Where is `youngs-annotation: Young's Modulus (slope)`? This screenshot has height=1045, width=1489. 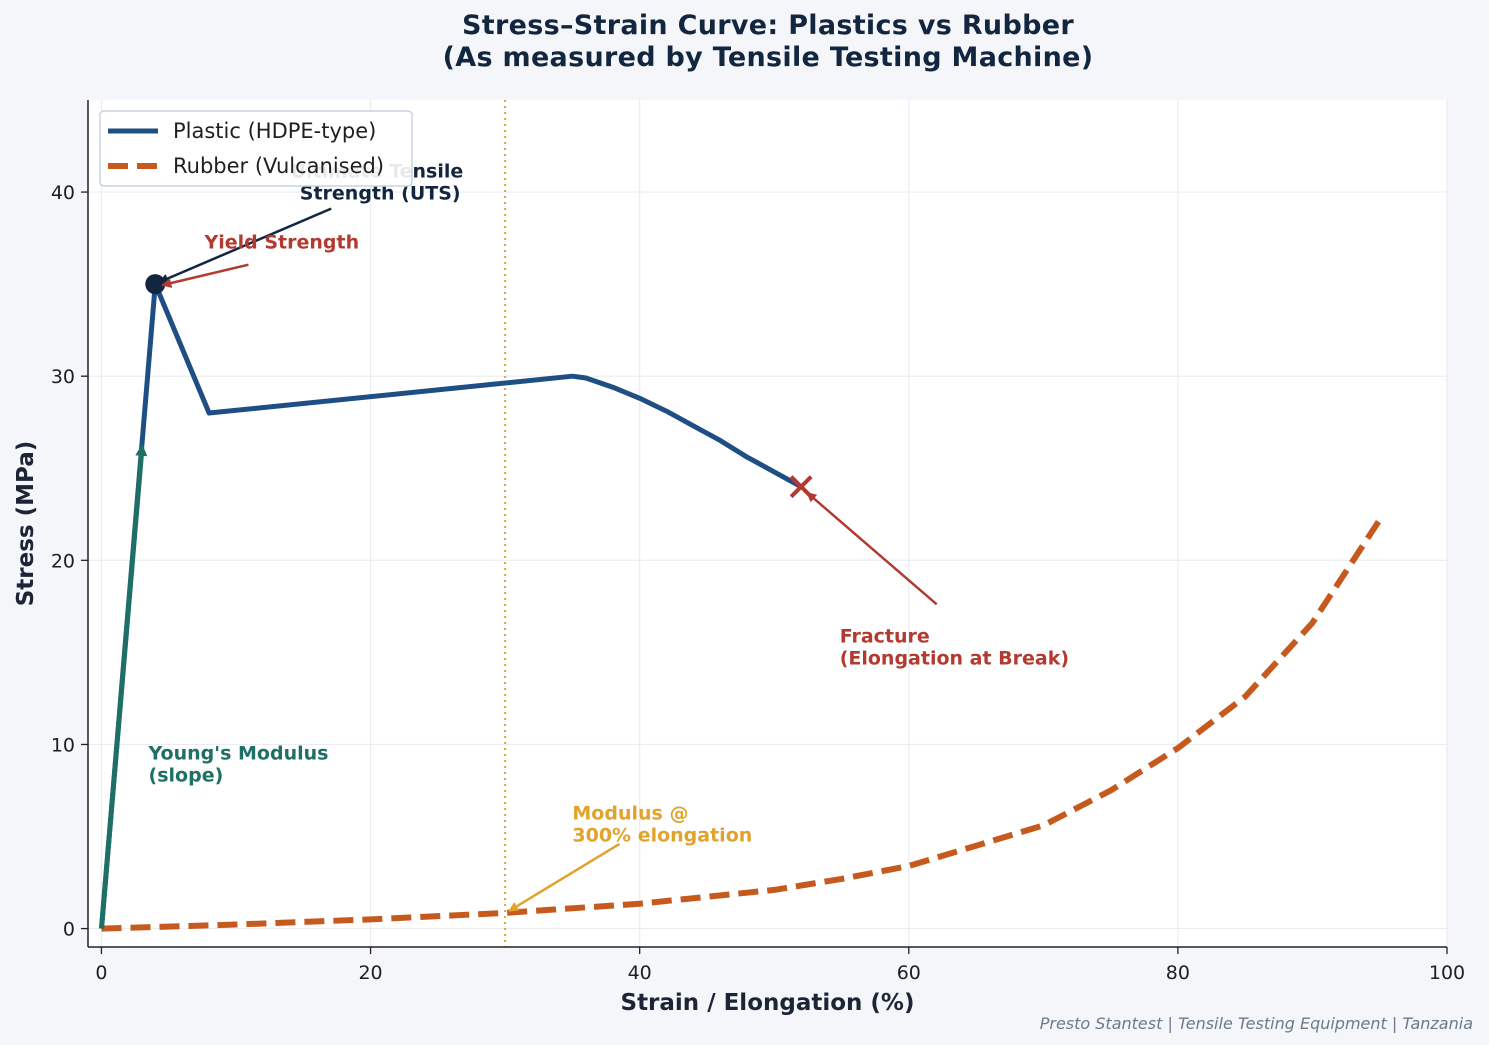
youngs-annotation: Young's Modulus (slope) is located at coordinates (242, 764).